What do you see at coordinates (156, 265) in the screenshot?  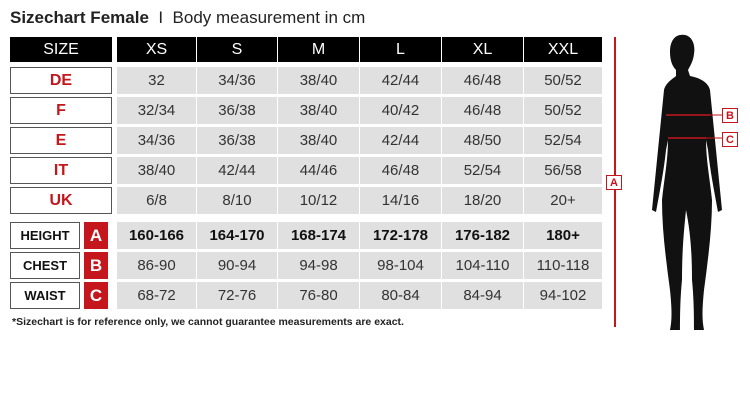 I see `table-cell: 86-90` at bounding box center [156, 265].